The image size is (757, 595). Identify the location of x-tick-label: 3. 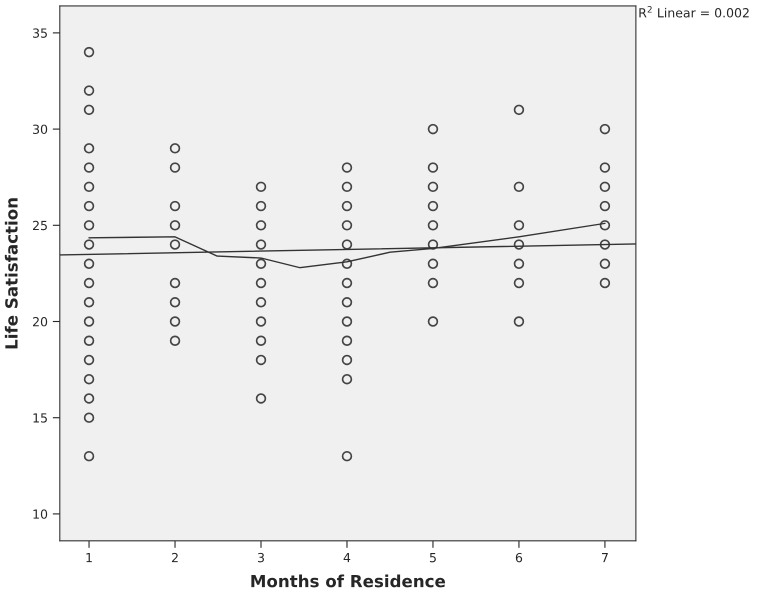
(261, 557).